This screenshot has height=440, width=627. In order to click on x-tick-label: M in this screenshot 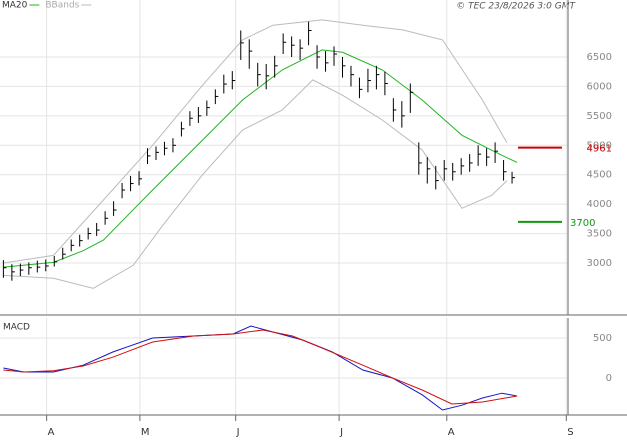, I will do `click(145, 432)`.